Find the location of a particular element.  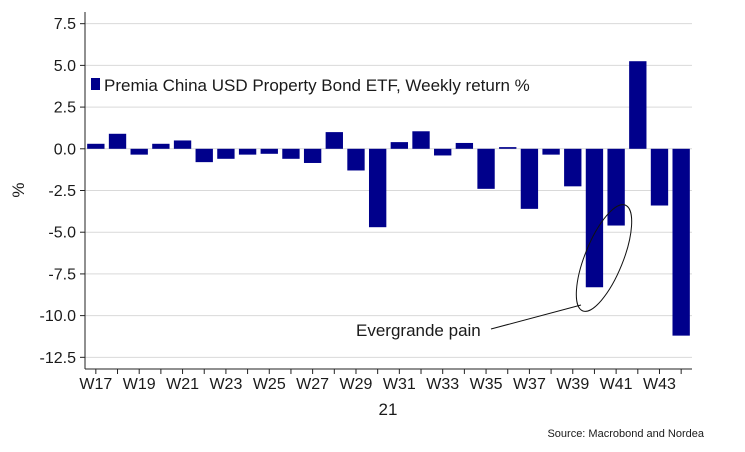

x-tick-label: W23 is located at coordinates (225, 384).